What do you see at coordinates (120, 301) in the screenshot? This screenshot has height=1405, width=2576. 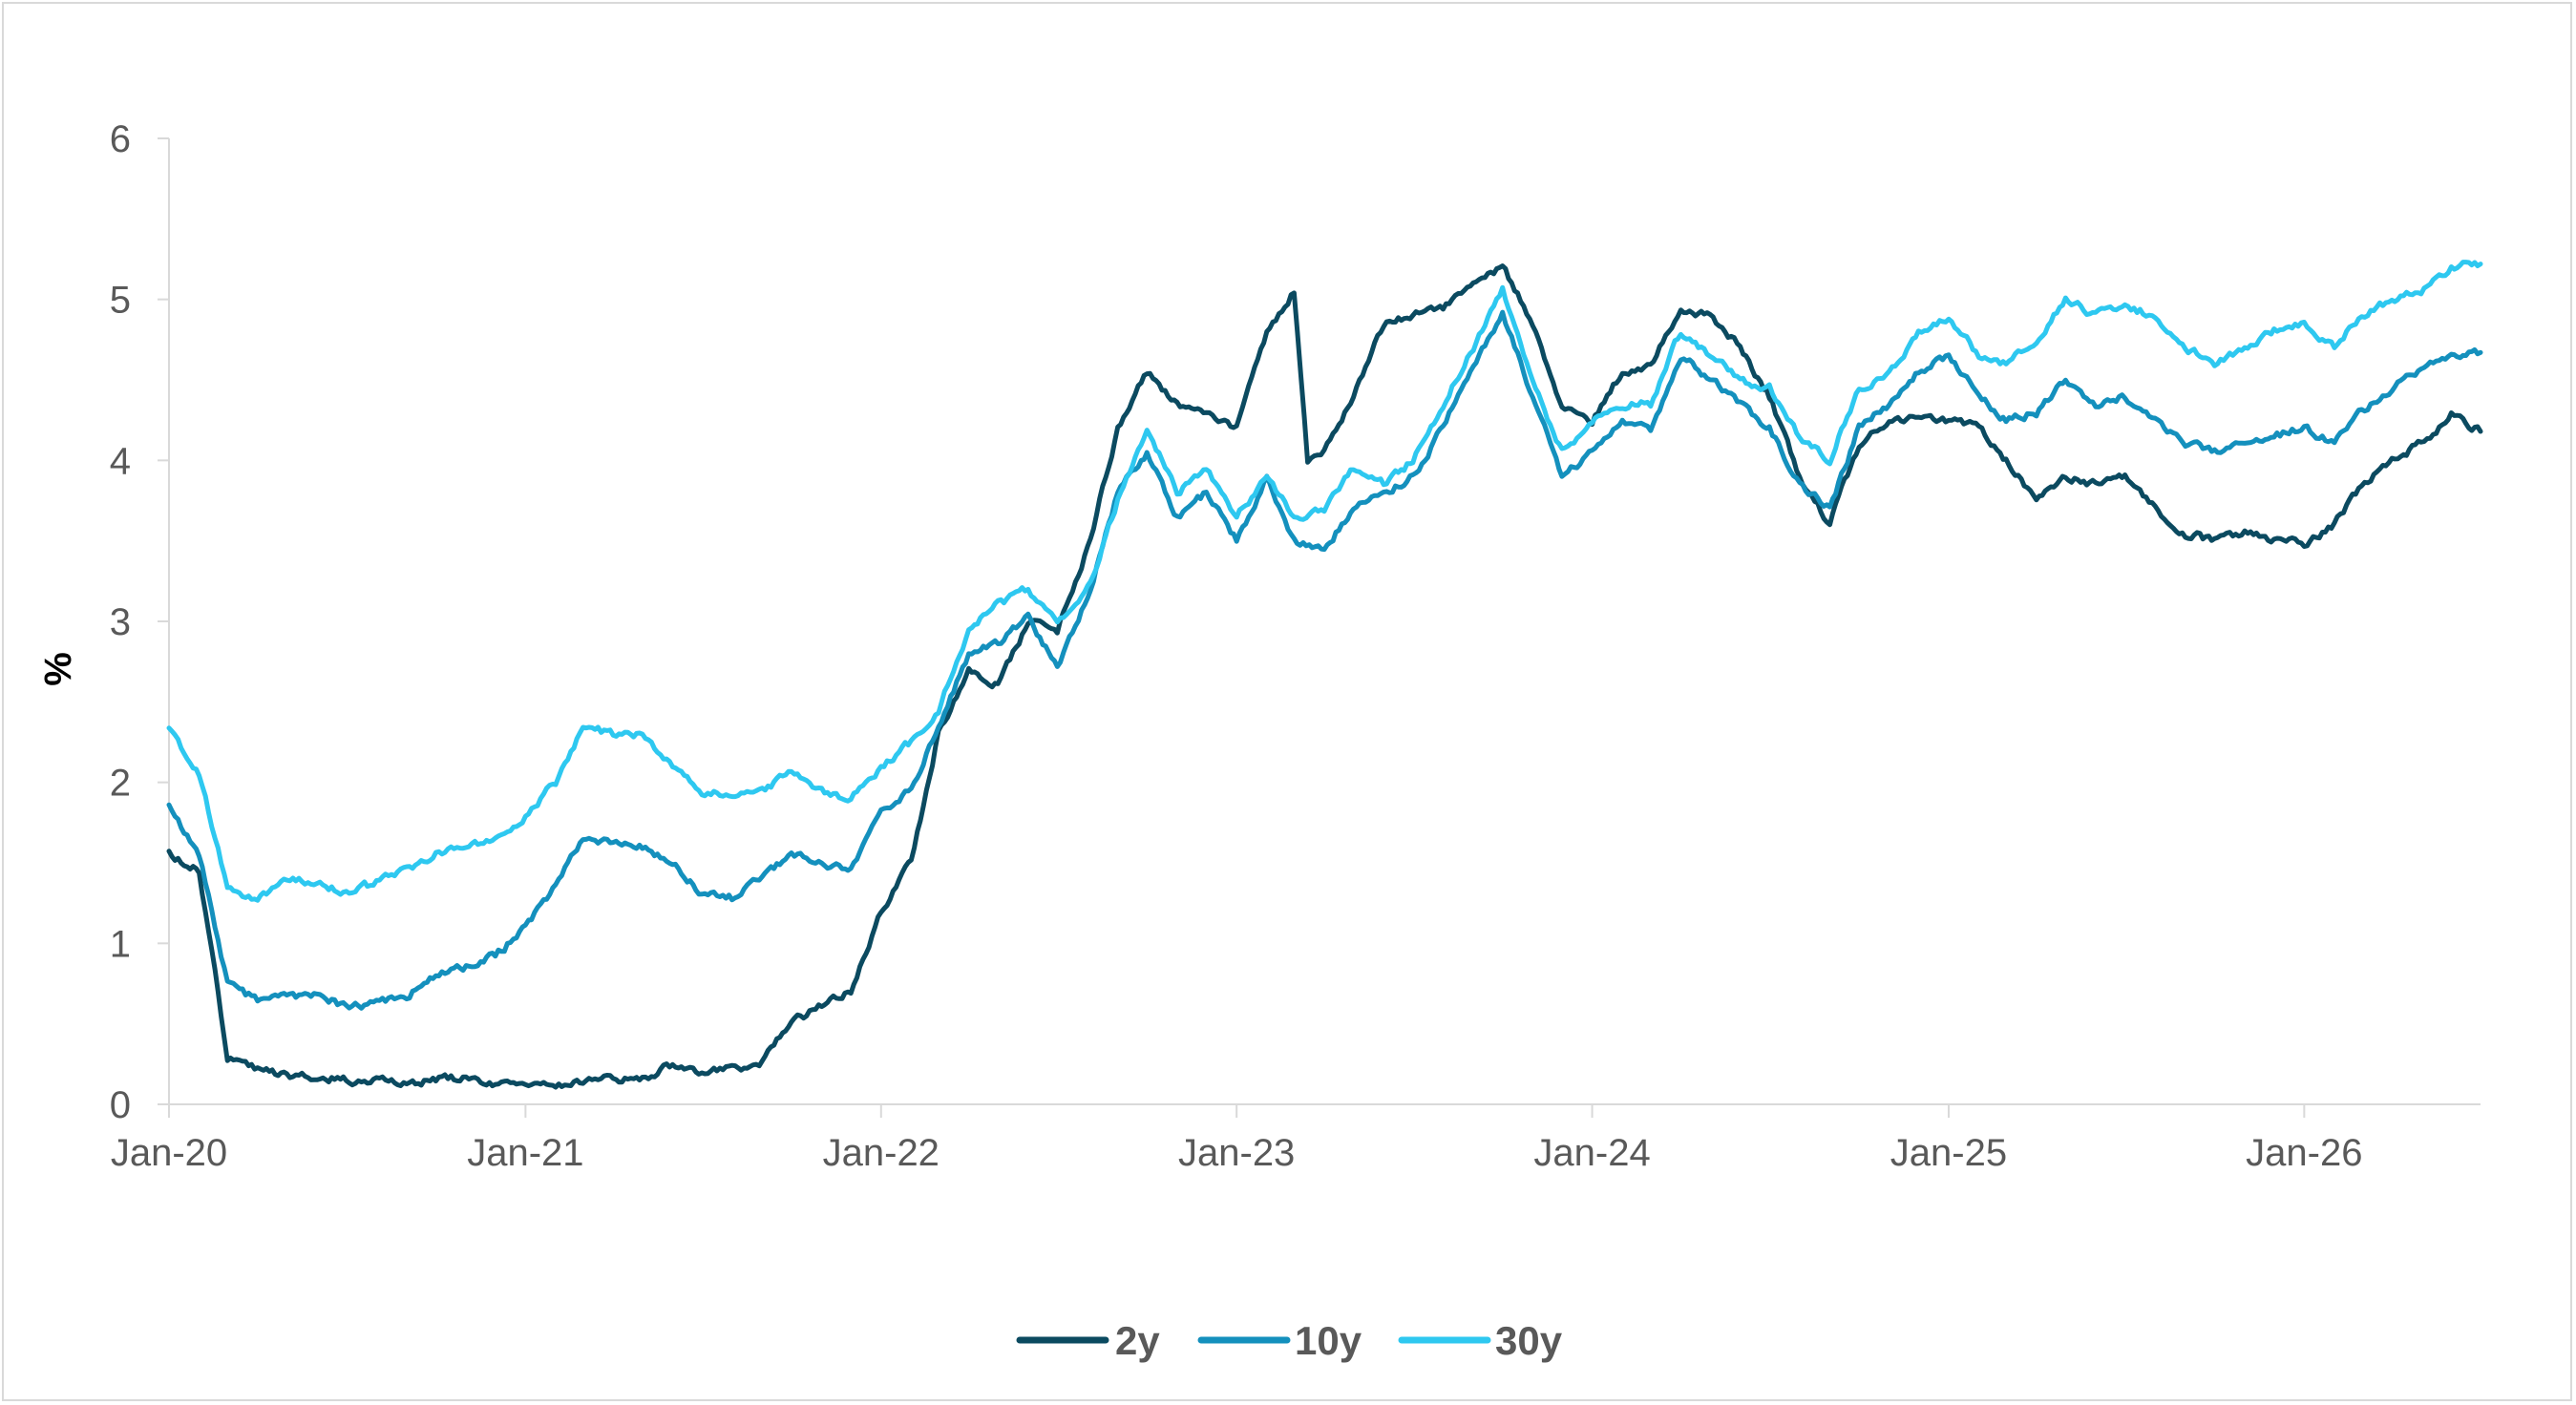 I see `y-tick-label: 5` at bounding box center [120, 301].